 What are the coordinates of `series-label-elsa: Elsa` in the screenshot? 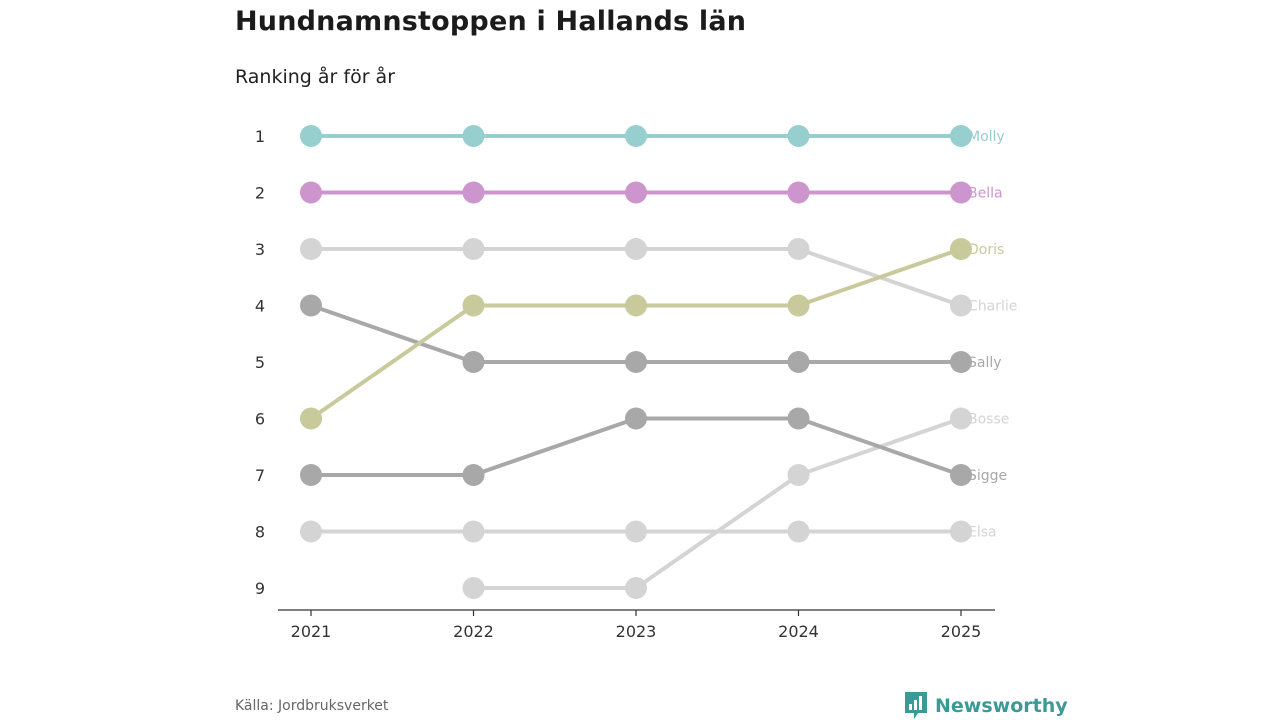 It's located at (982, 533).